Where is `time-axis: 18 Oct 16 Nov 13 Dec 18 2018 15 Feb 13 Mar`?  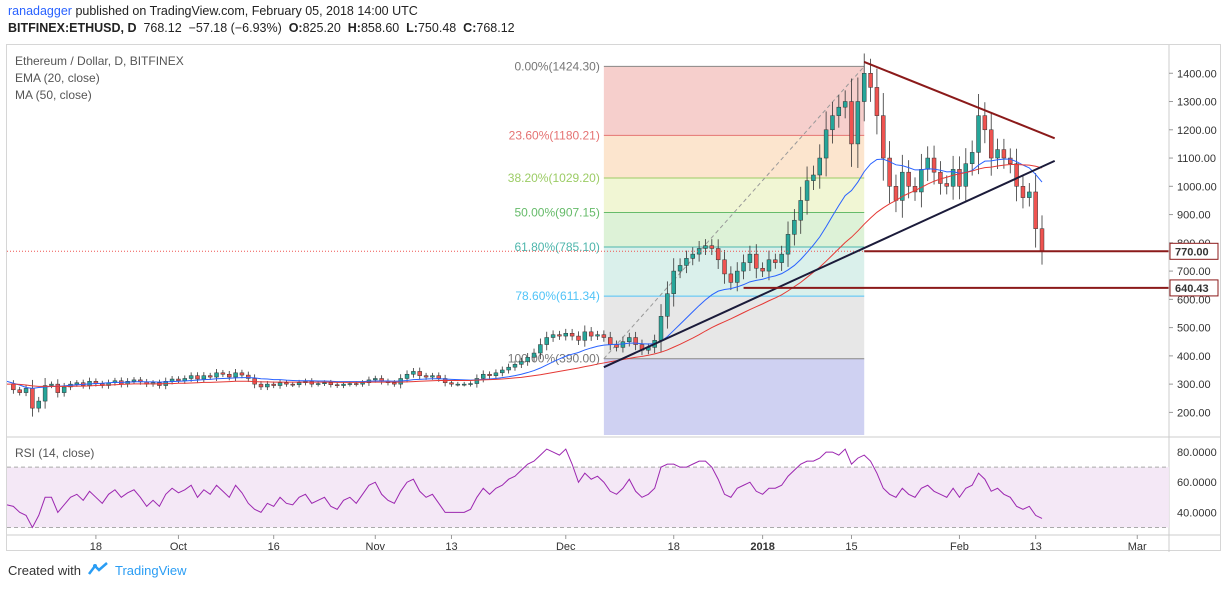
time-axis: 18 Oct 16 Nov 13 Dec 18 2018 15 Feb 13 Mar is located at coordinates (613, 543).